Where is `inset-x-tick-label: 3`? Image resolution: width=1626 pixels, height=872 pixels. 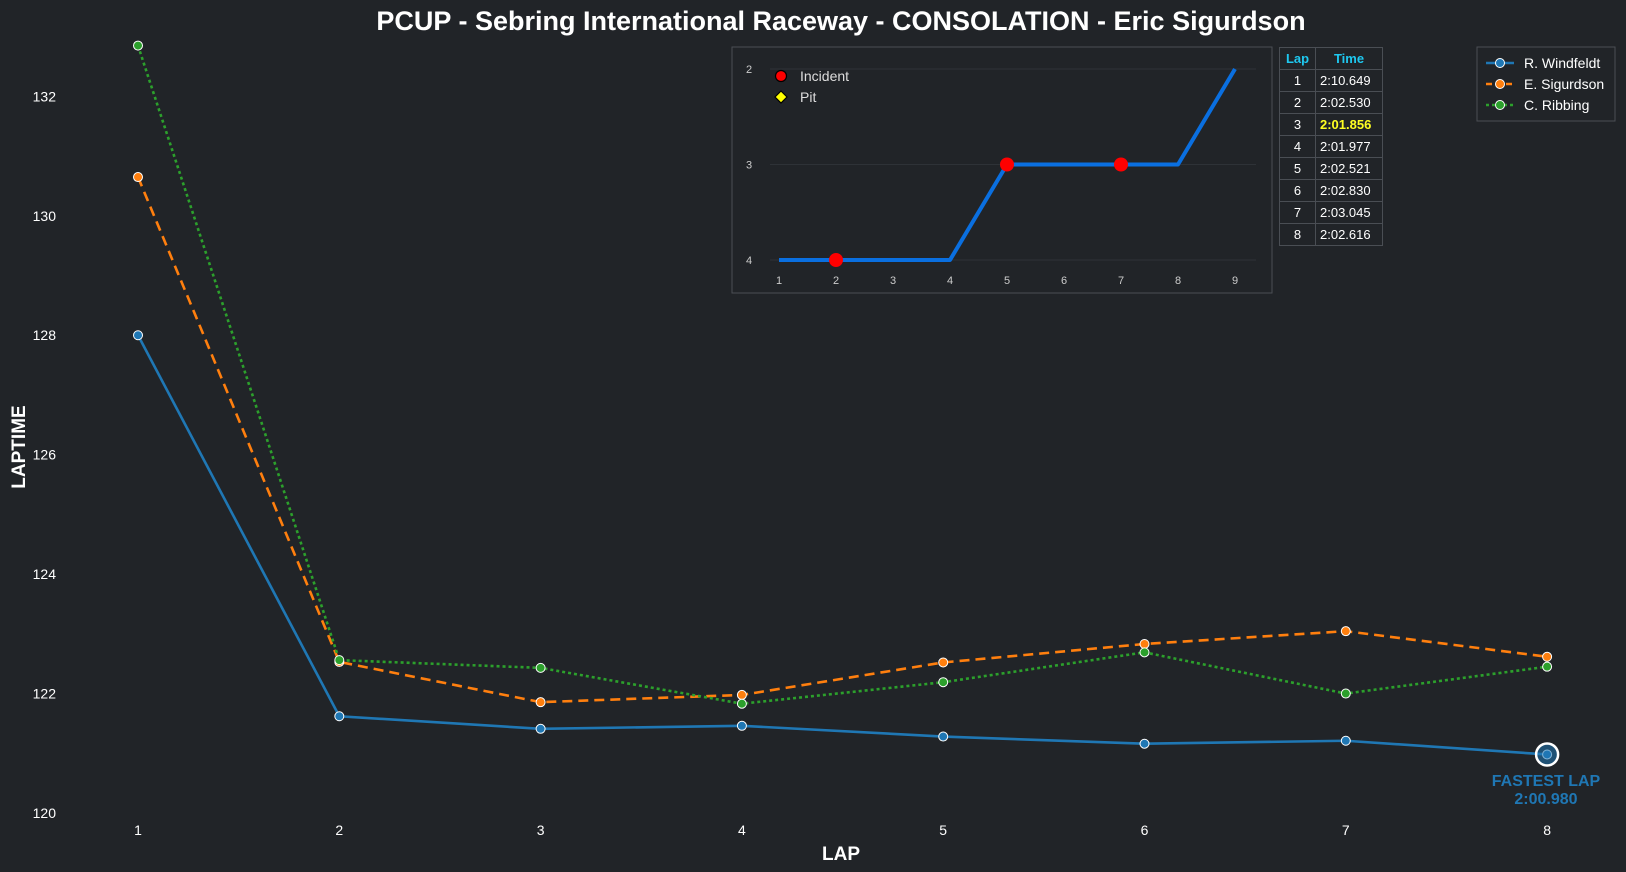 inset-x-tick-label: 3 is located at coordinates (893, 281).